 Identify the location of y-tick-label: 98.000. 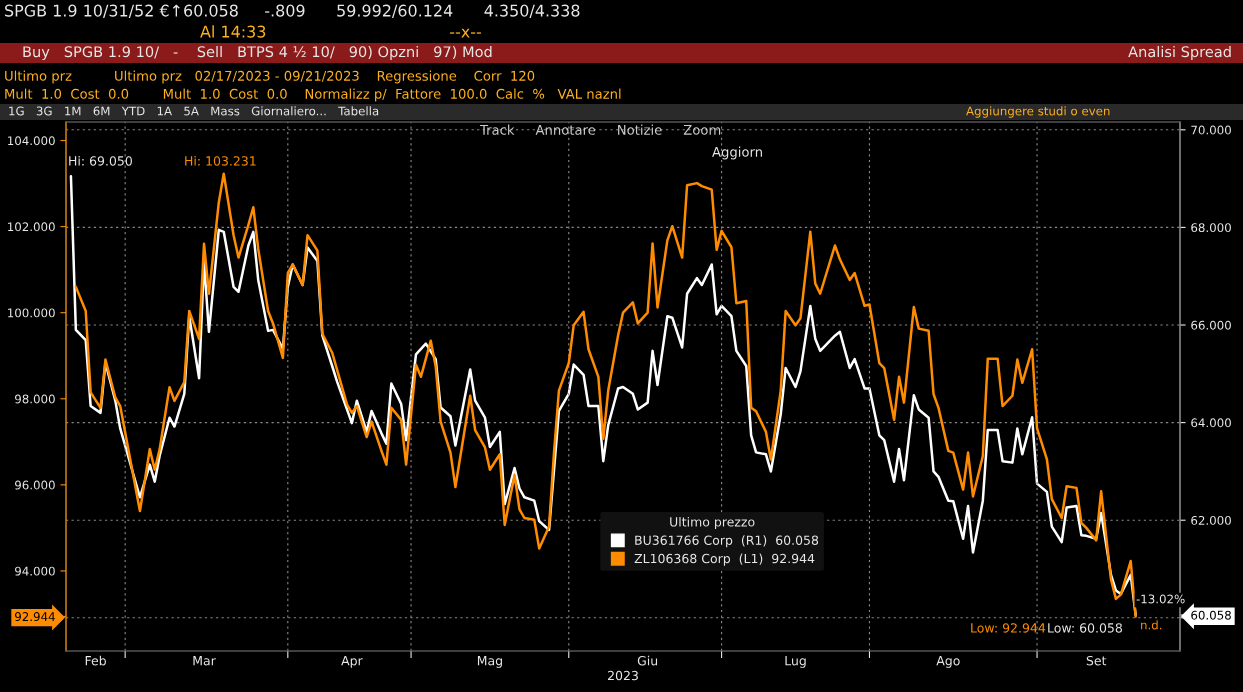
(35, 399).